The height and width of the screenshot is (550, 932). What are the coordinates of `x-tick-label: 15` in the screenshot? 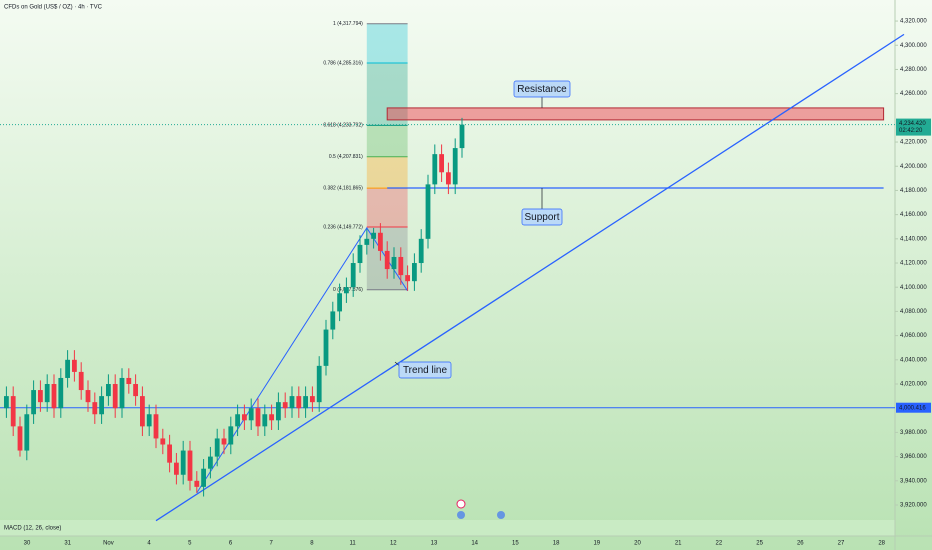 It's located at (515, 544).